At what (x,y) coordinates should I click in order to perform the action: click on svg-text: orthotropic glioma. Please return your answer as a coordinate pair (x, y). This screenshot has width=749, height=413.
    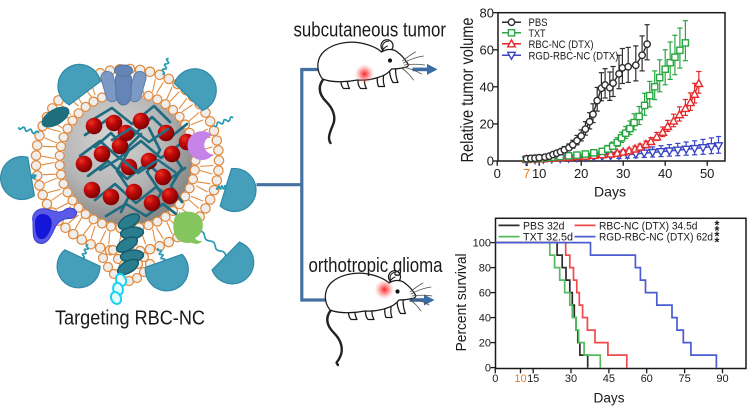
    Looking at the image, I should click on (376, 265).